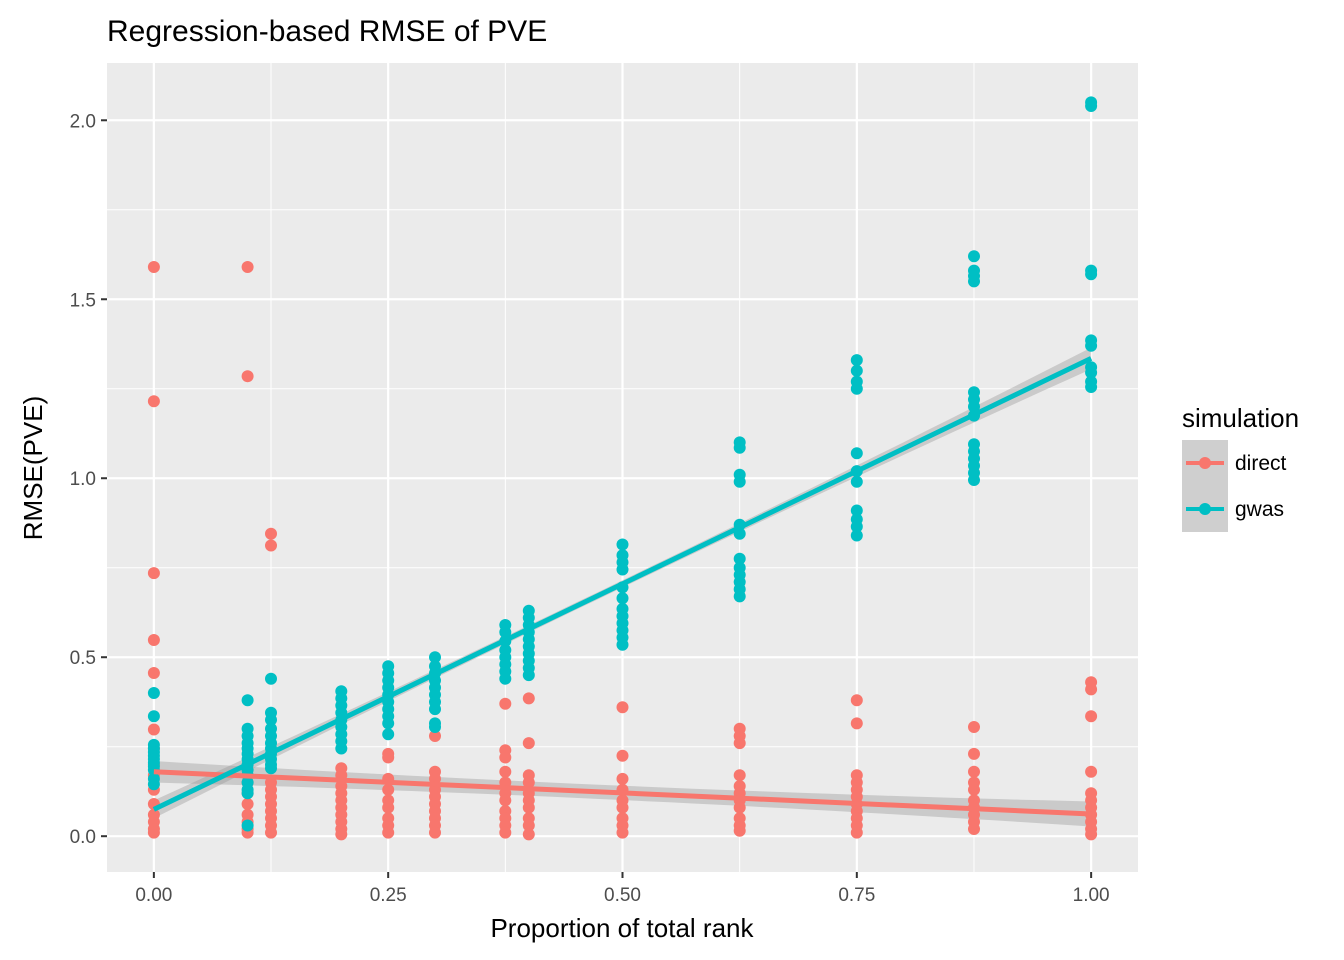 The height and width of the screenshot is (960, 1344). Describe the element at coordinates (1259, 509) in the screenshot. I see `legend-label-gwas: gwas` at that location.